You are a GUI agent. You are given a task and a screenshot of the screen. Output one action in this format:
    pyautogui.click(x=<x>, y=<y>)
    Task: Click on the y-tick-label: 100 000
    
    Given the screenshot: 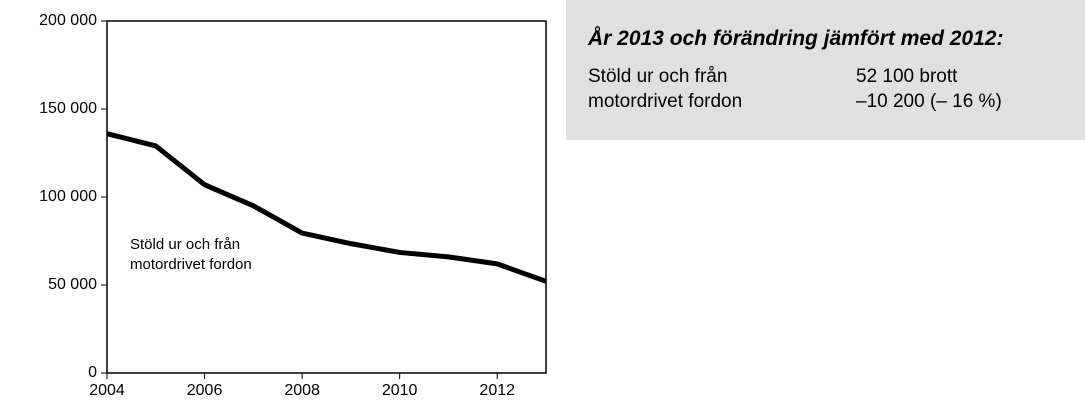 What is the action you would take?
    pyautogui.click(x=68, y=196)
    